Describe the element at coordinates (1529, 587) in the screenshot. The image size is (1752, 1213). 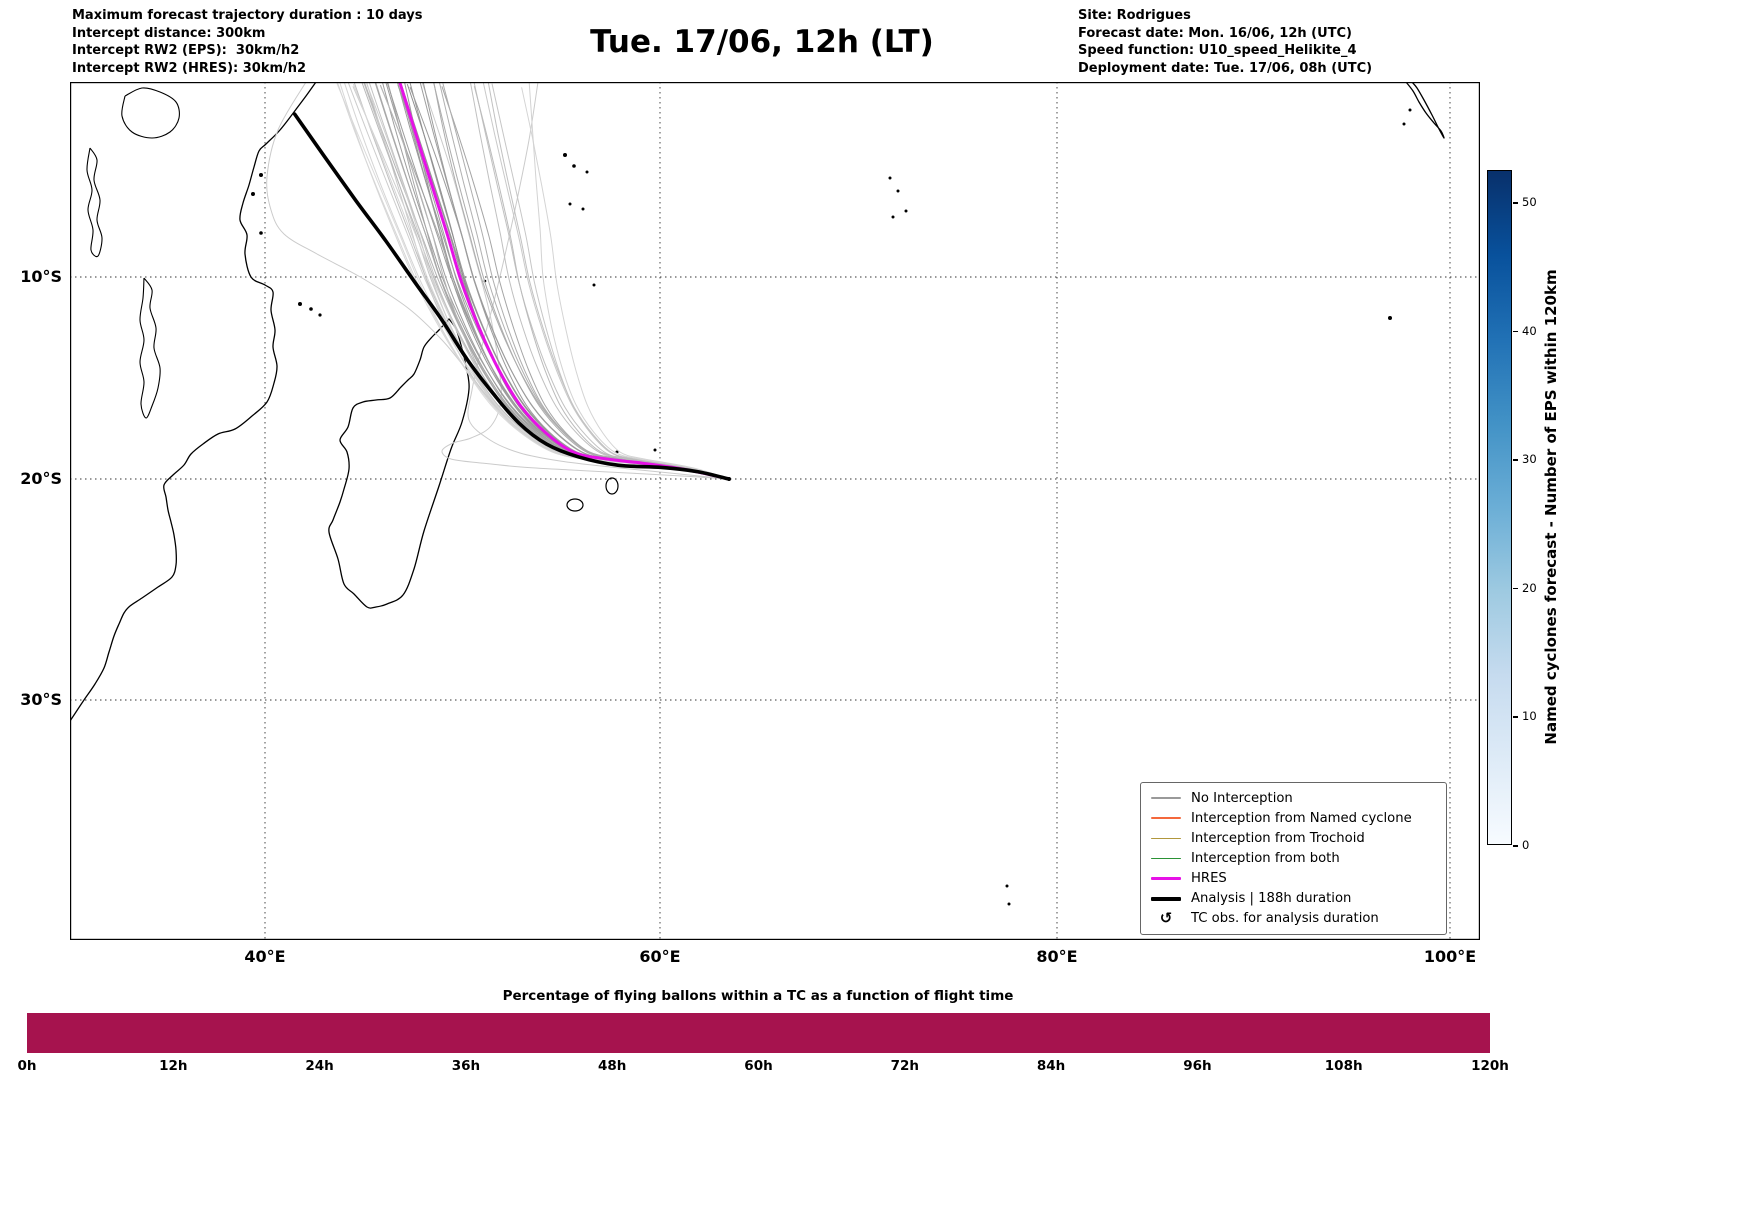
I see `colorbar-tick-label: 20` at that location.